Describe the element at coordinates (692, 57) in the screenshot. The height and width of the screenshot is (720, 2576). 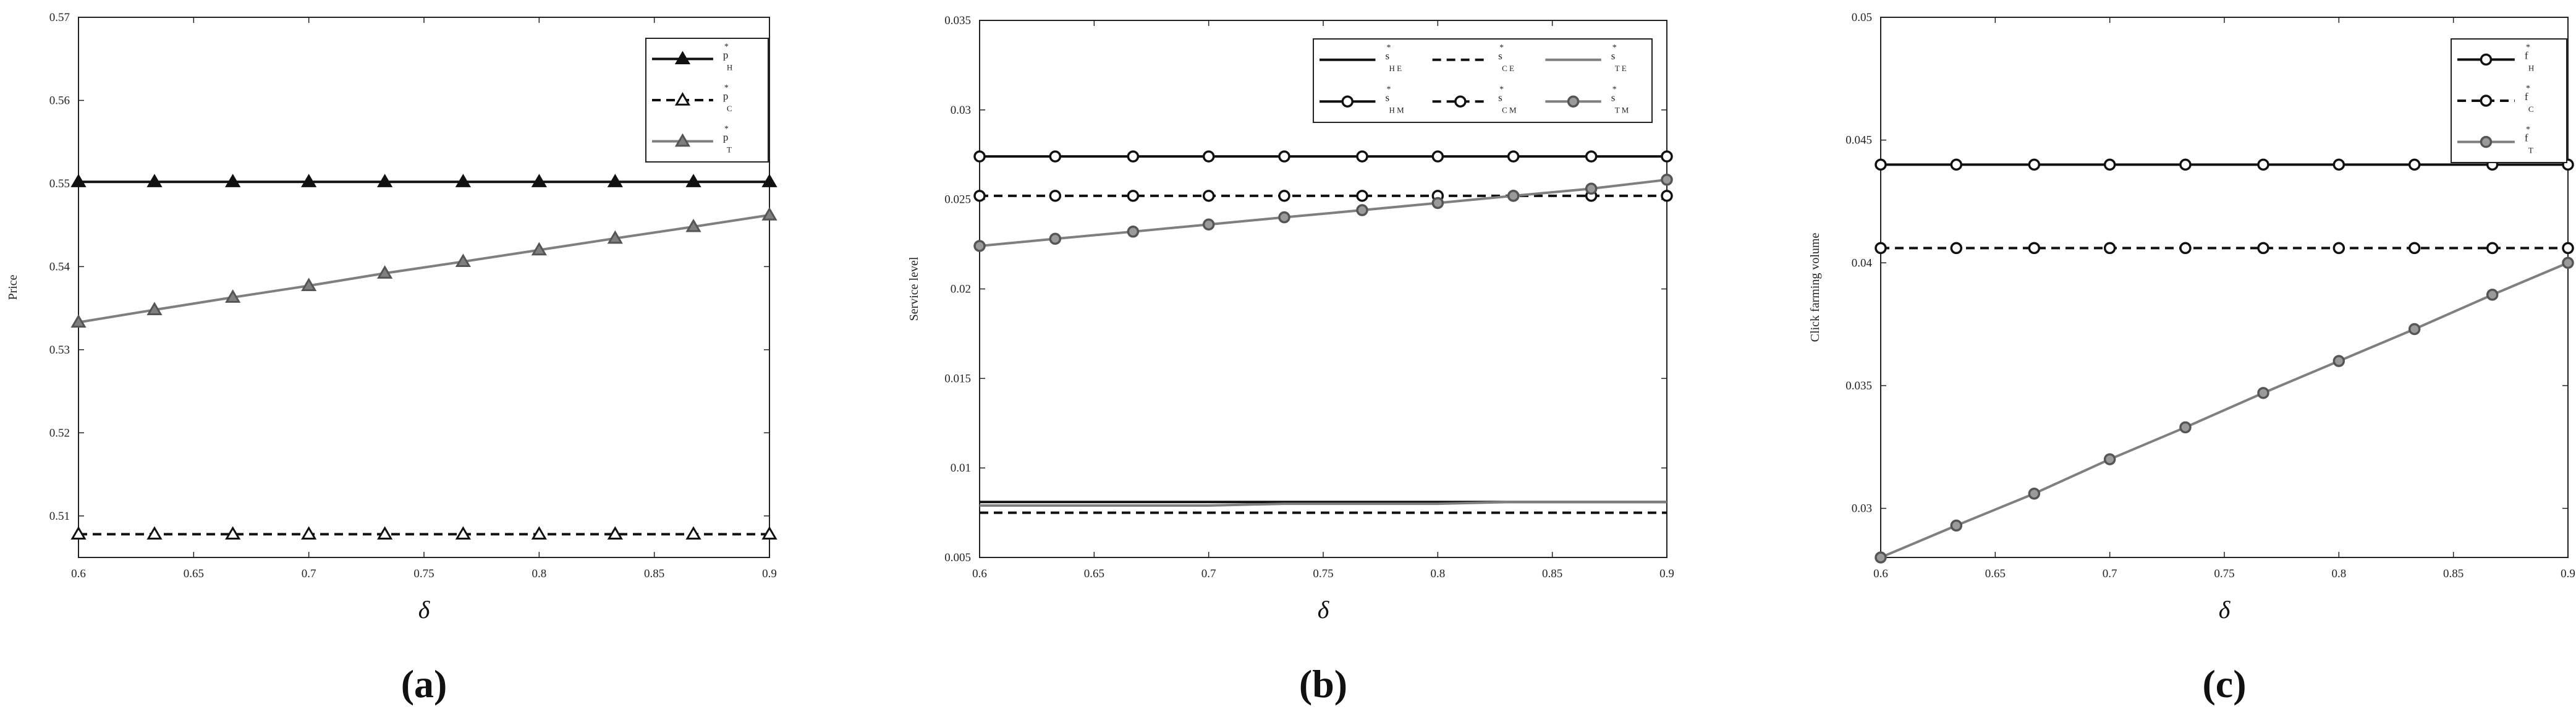
I see `legend-entry: *pH` at that location.